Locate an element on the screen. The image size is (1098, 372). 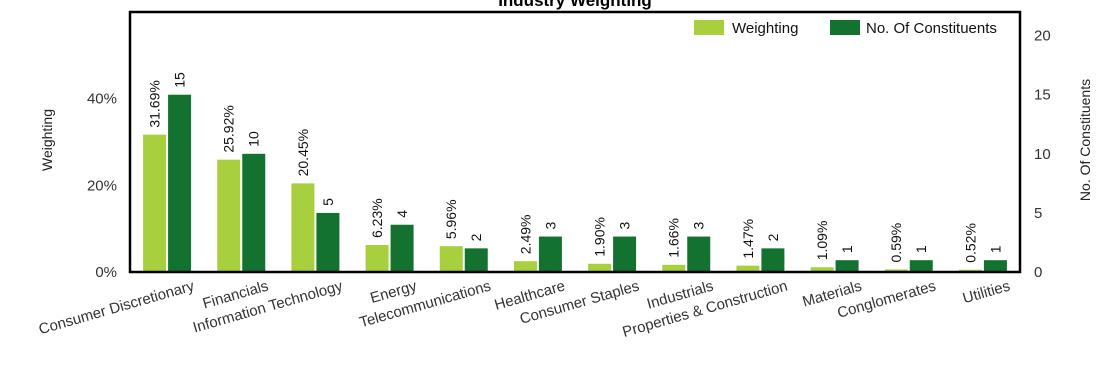
y-axis-left-ticks: 0% 20% 40% is located at coordinates (102, 186).